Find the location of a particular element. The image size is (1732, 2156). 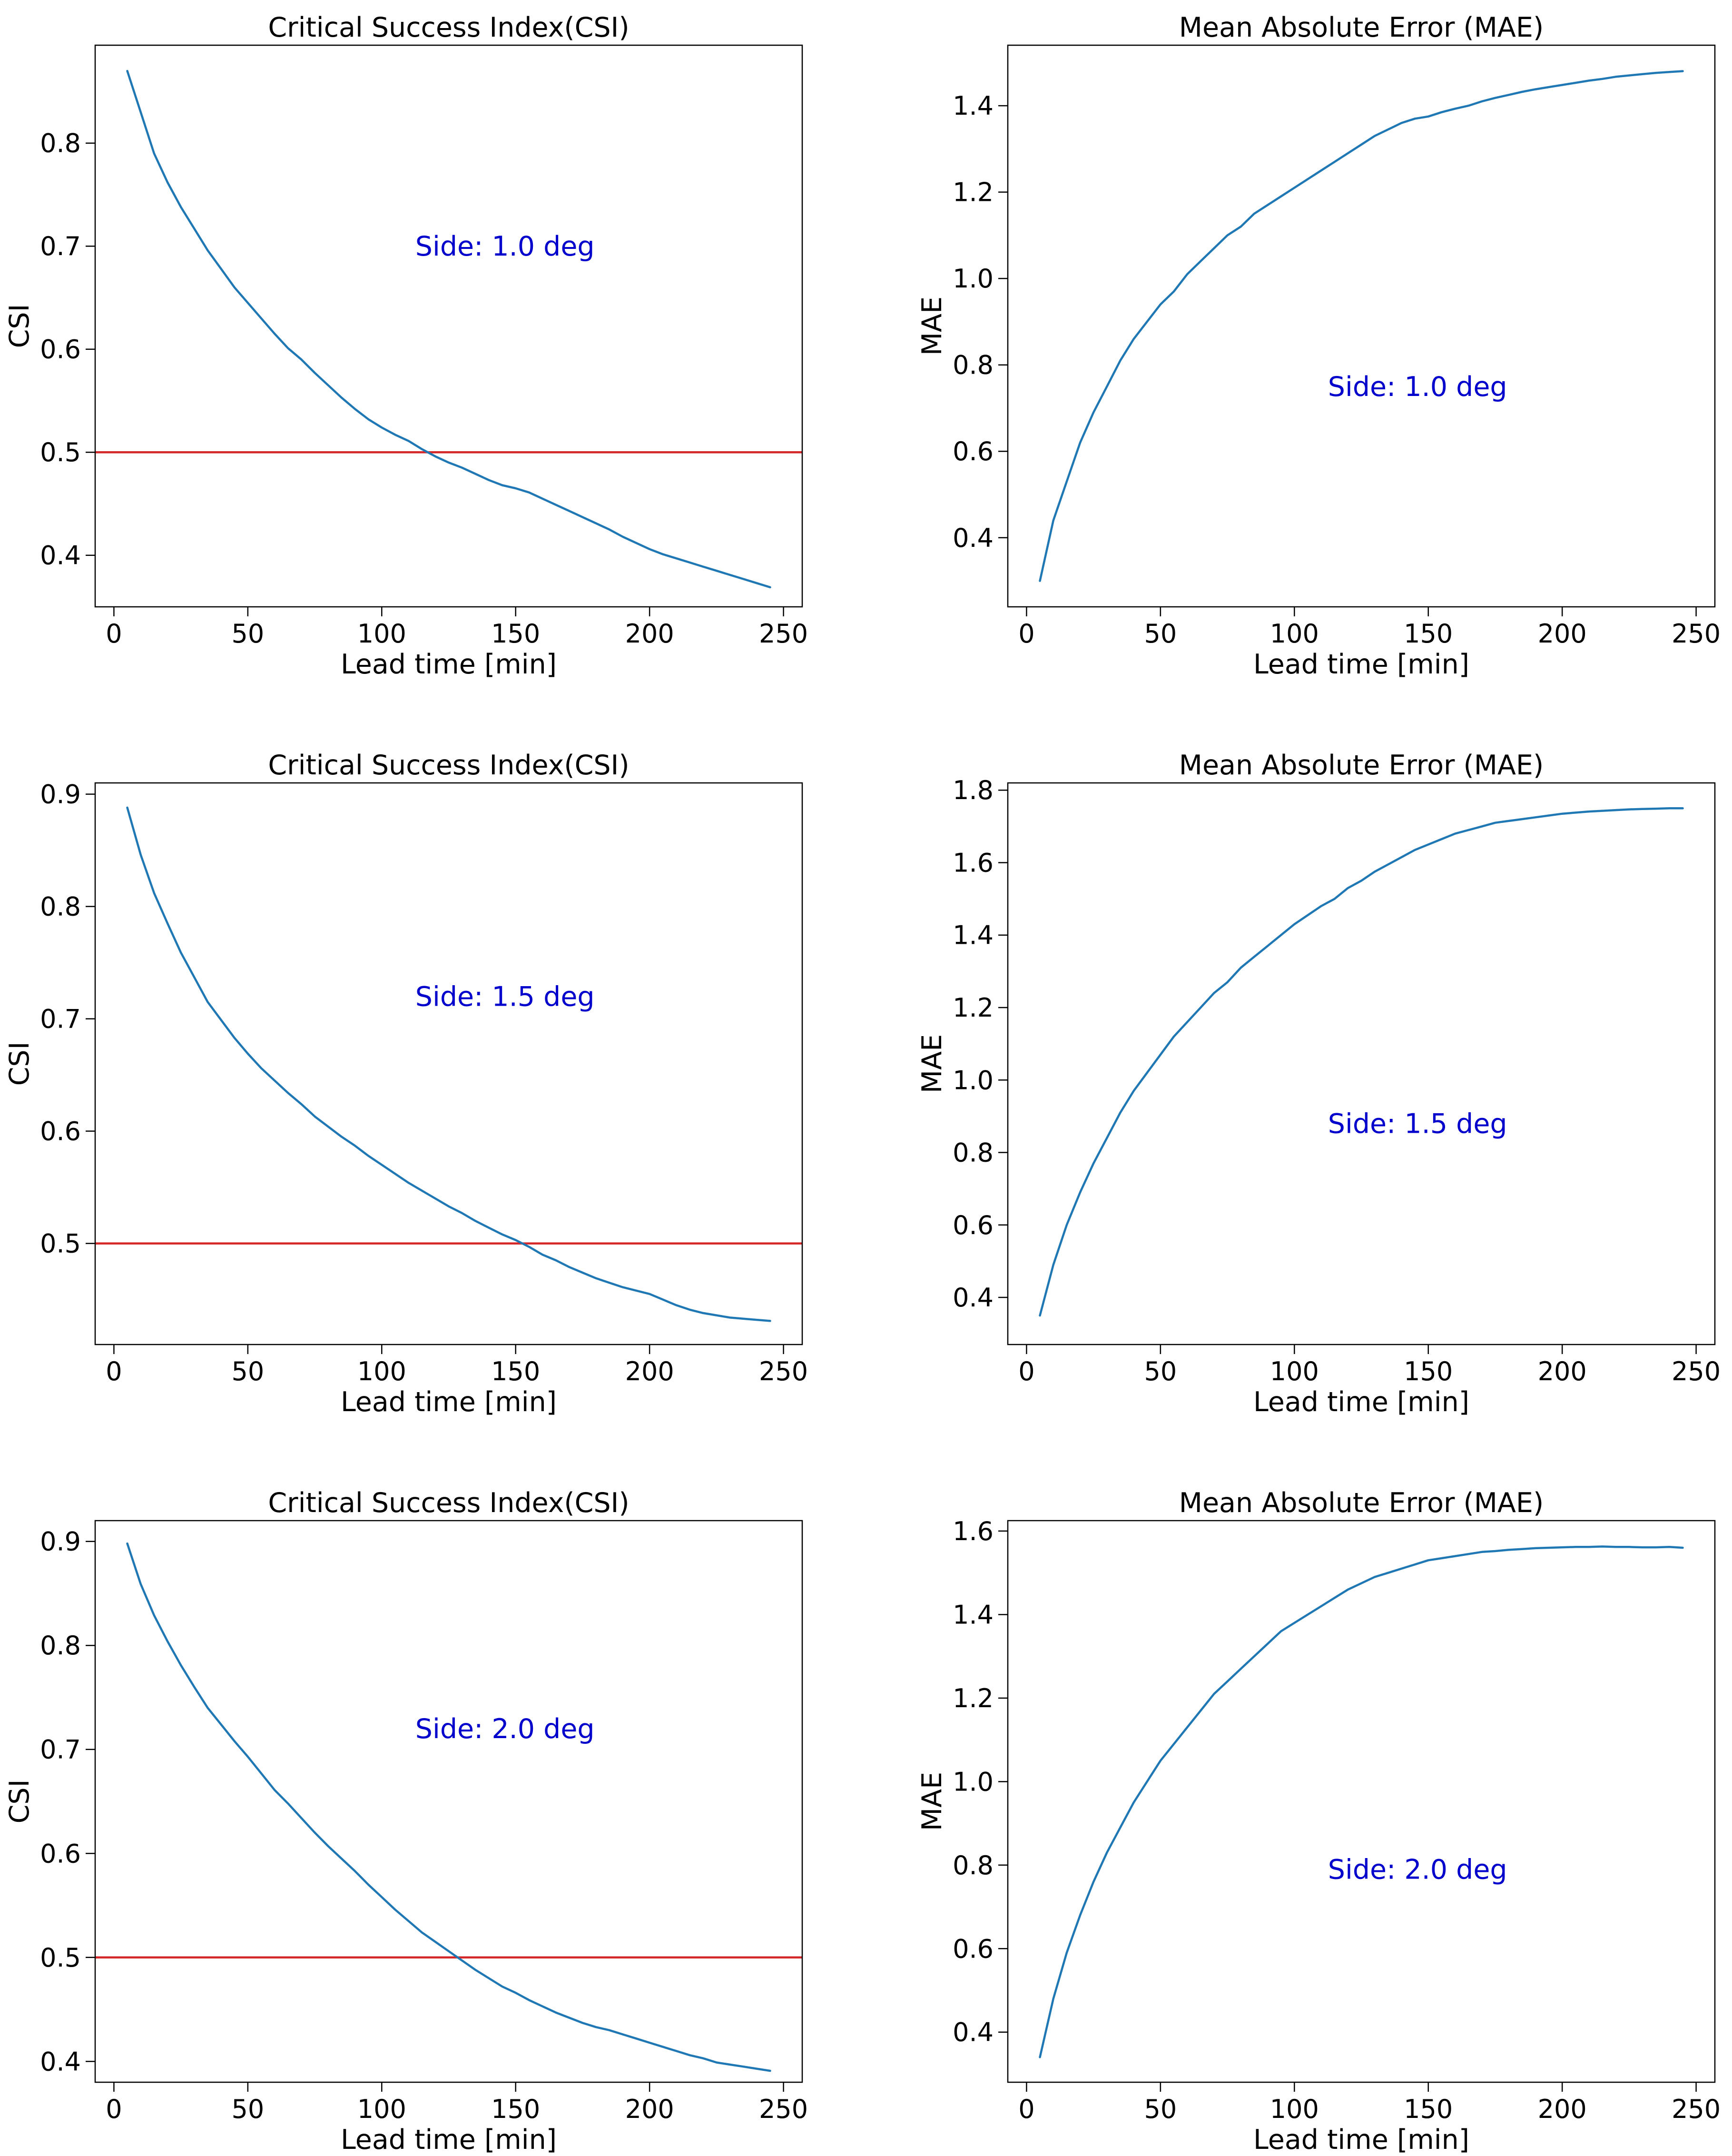

y-tick-label: 0.9 is located at coordinates (60, 795).